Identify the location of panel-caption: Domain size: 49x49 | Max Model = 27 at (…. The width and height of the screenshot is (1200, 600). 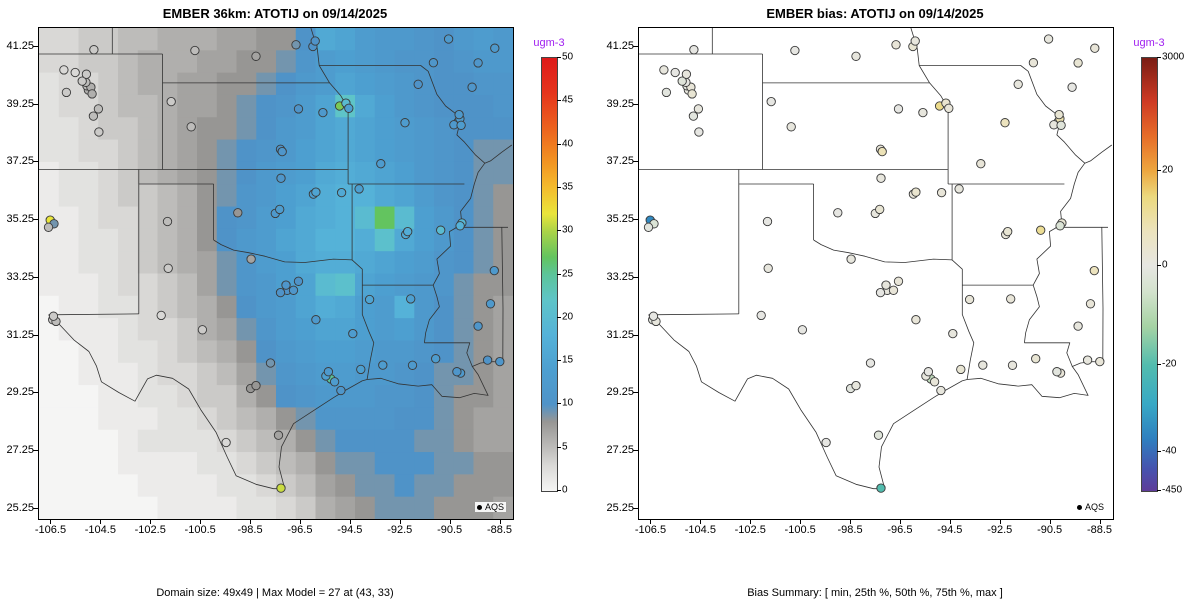
(275, 576).